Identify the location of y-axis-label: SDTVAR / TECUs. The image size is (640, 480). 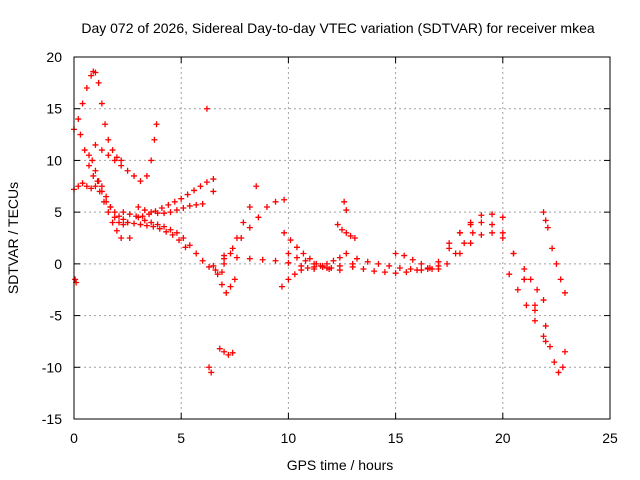
(13, 238).